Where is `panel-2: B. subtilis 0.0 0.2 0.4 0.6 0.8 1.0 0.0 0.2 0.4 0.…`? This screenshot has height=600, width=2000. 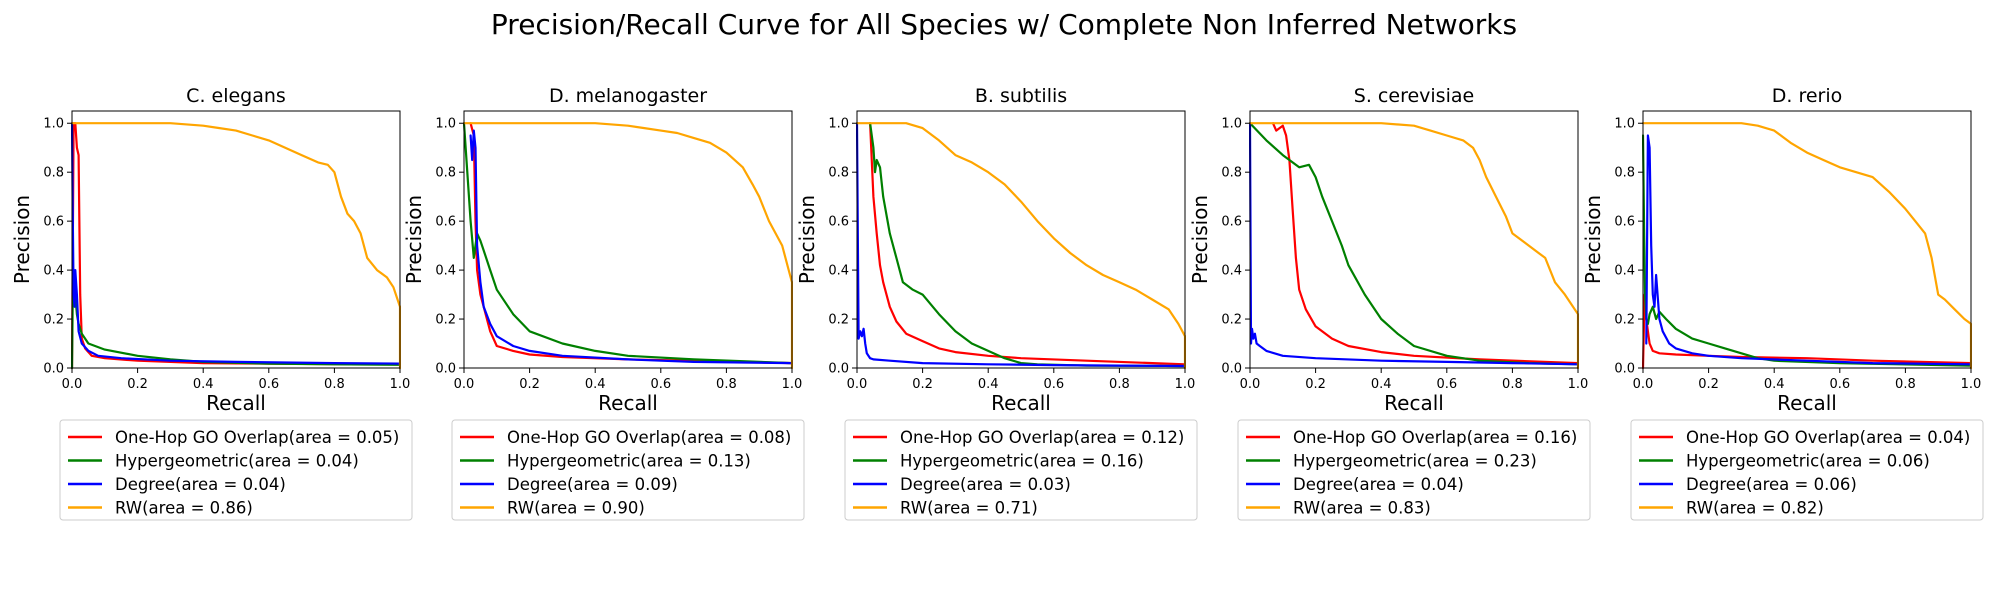 panel-2: B. subtilis 0.0 0.2 0.4 0.6 0.8 1.0 0.0 0.2 0.4 0.… is located at coordinates (996, 303).